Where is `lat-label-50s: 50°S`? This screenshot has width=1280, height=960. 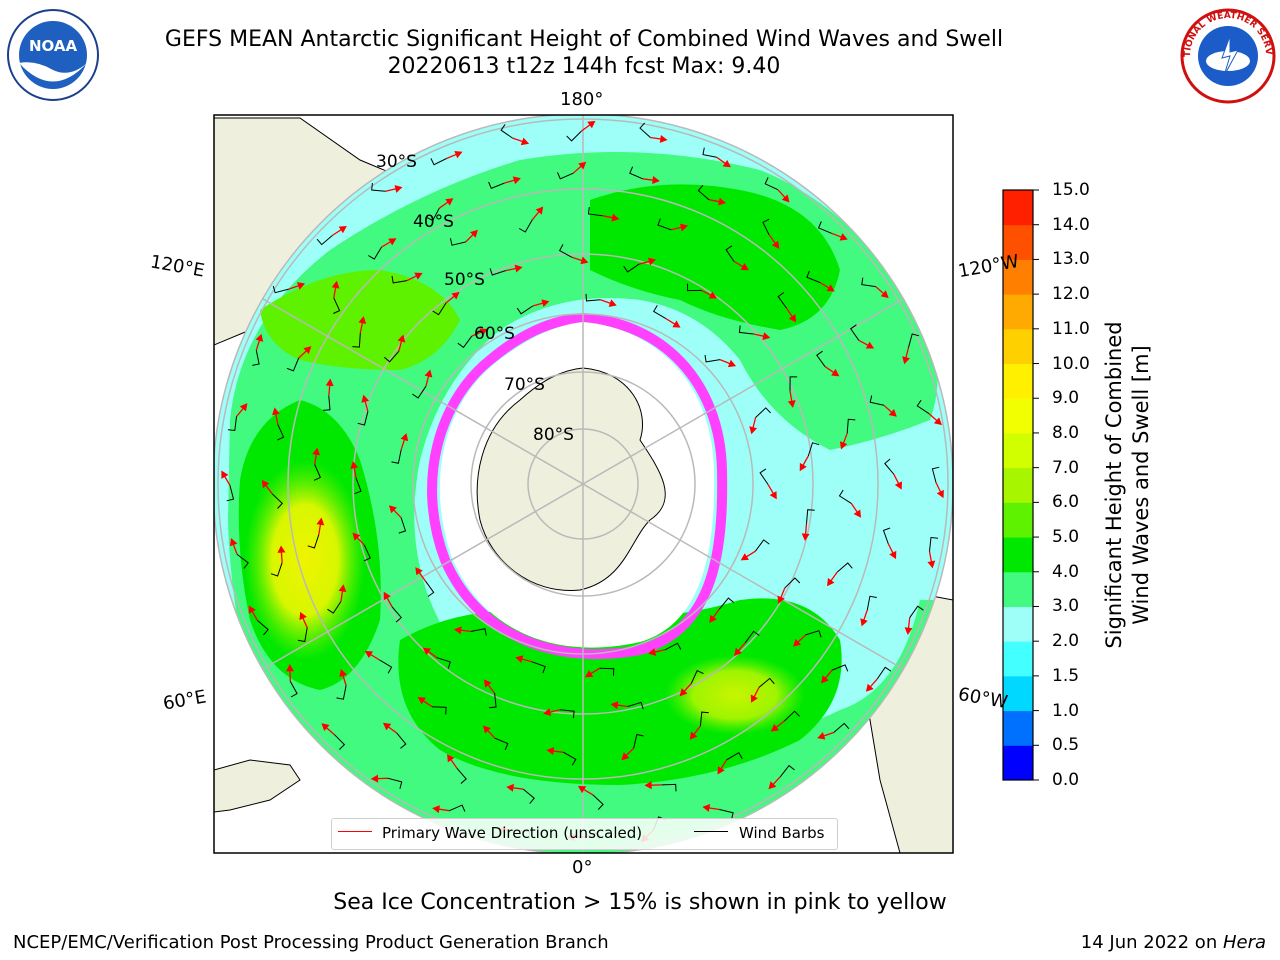
lat-label-50s: 50°S is located at coordinates (464, 280).